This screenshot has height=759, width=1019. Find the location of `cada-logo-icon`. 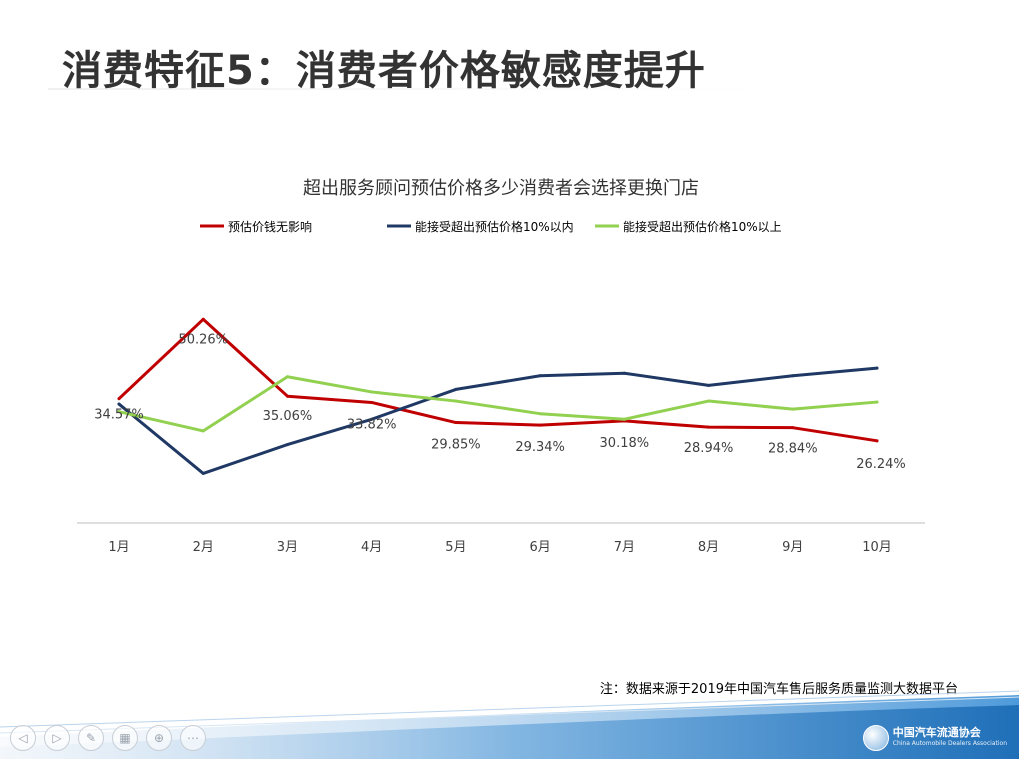

cada-logo-icon is located at coordinates (875, 738).